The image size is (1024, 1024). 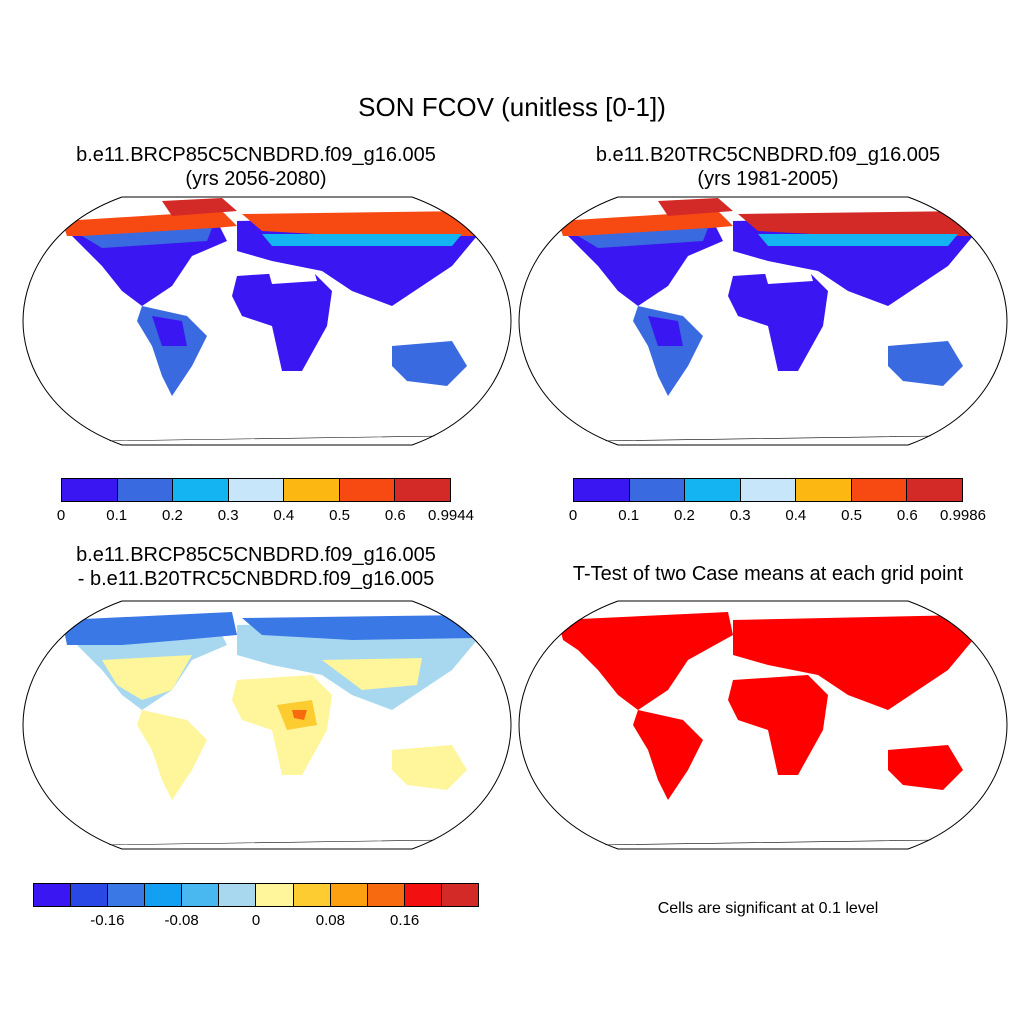 What do you see at coordinates (768, 490) in the screenshot?
I see `panel2-colorbar` at bounding box center [768, 490].